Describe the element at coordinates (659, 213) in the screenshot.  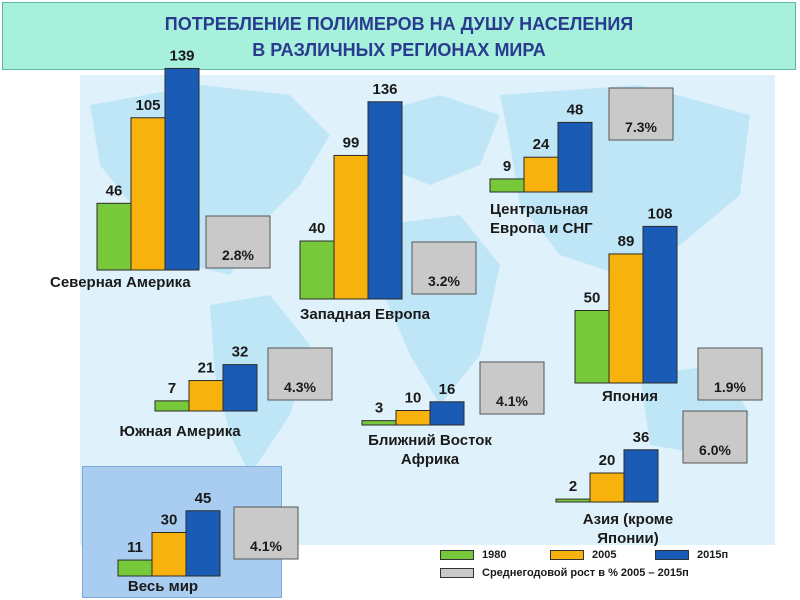
I see `data-label-3-2: 108` at that location.